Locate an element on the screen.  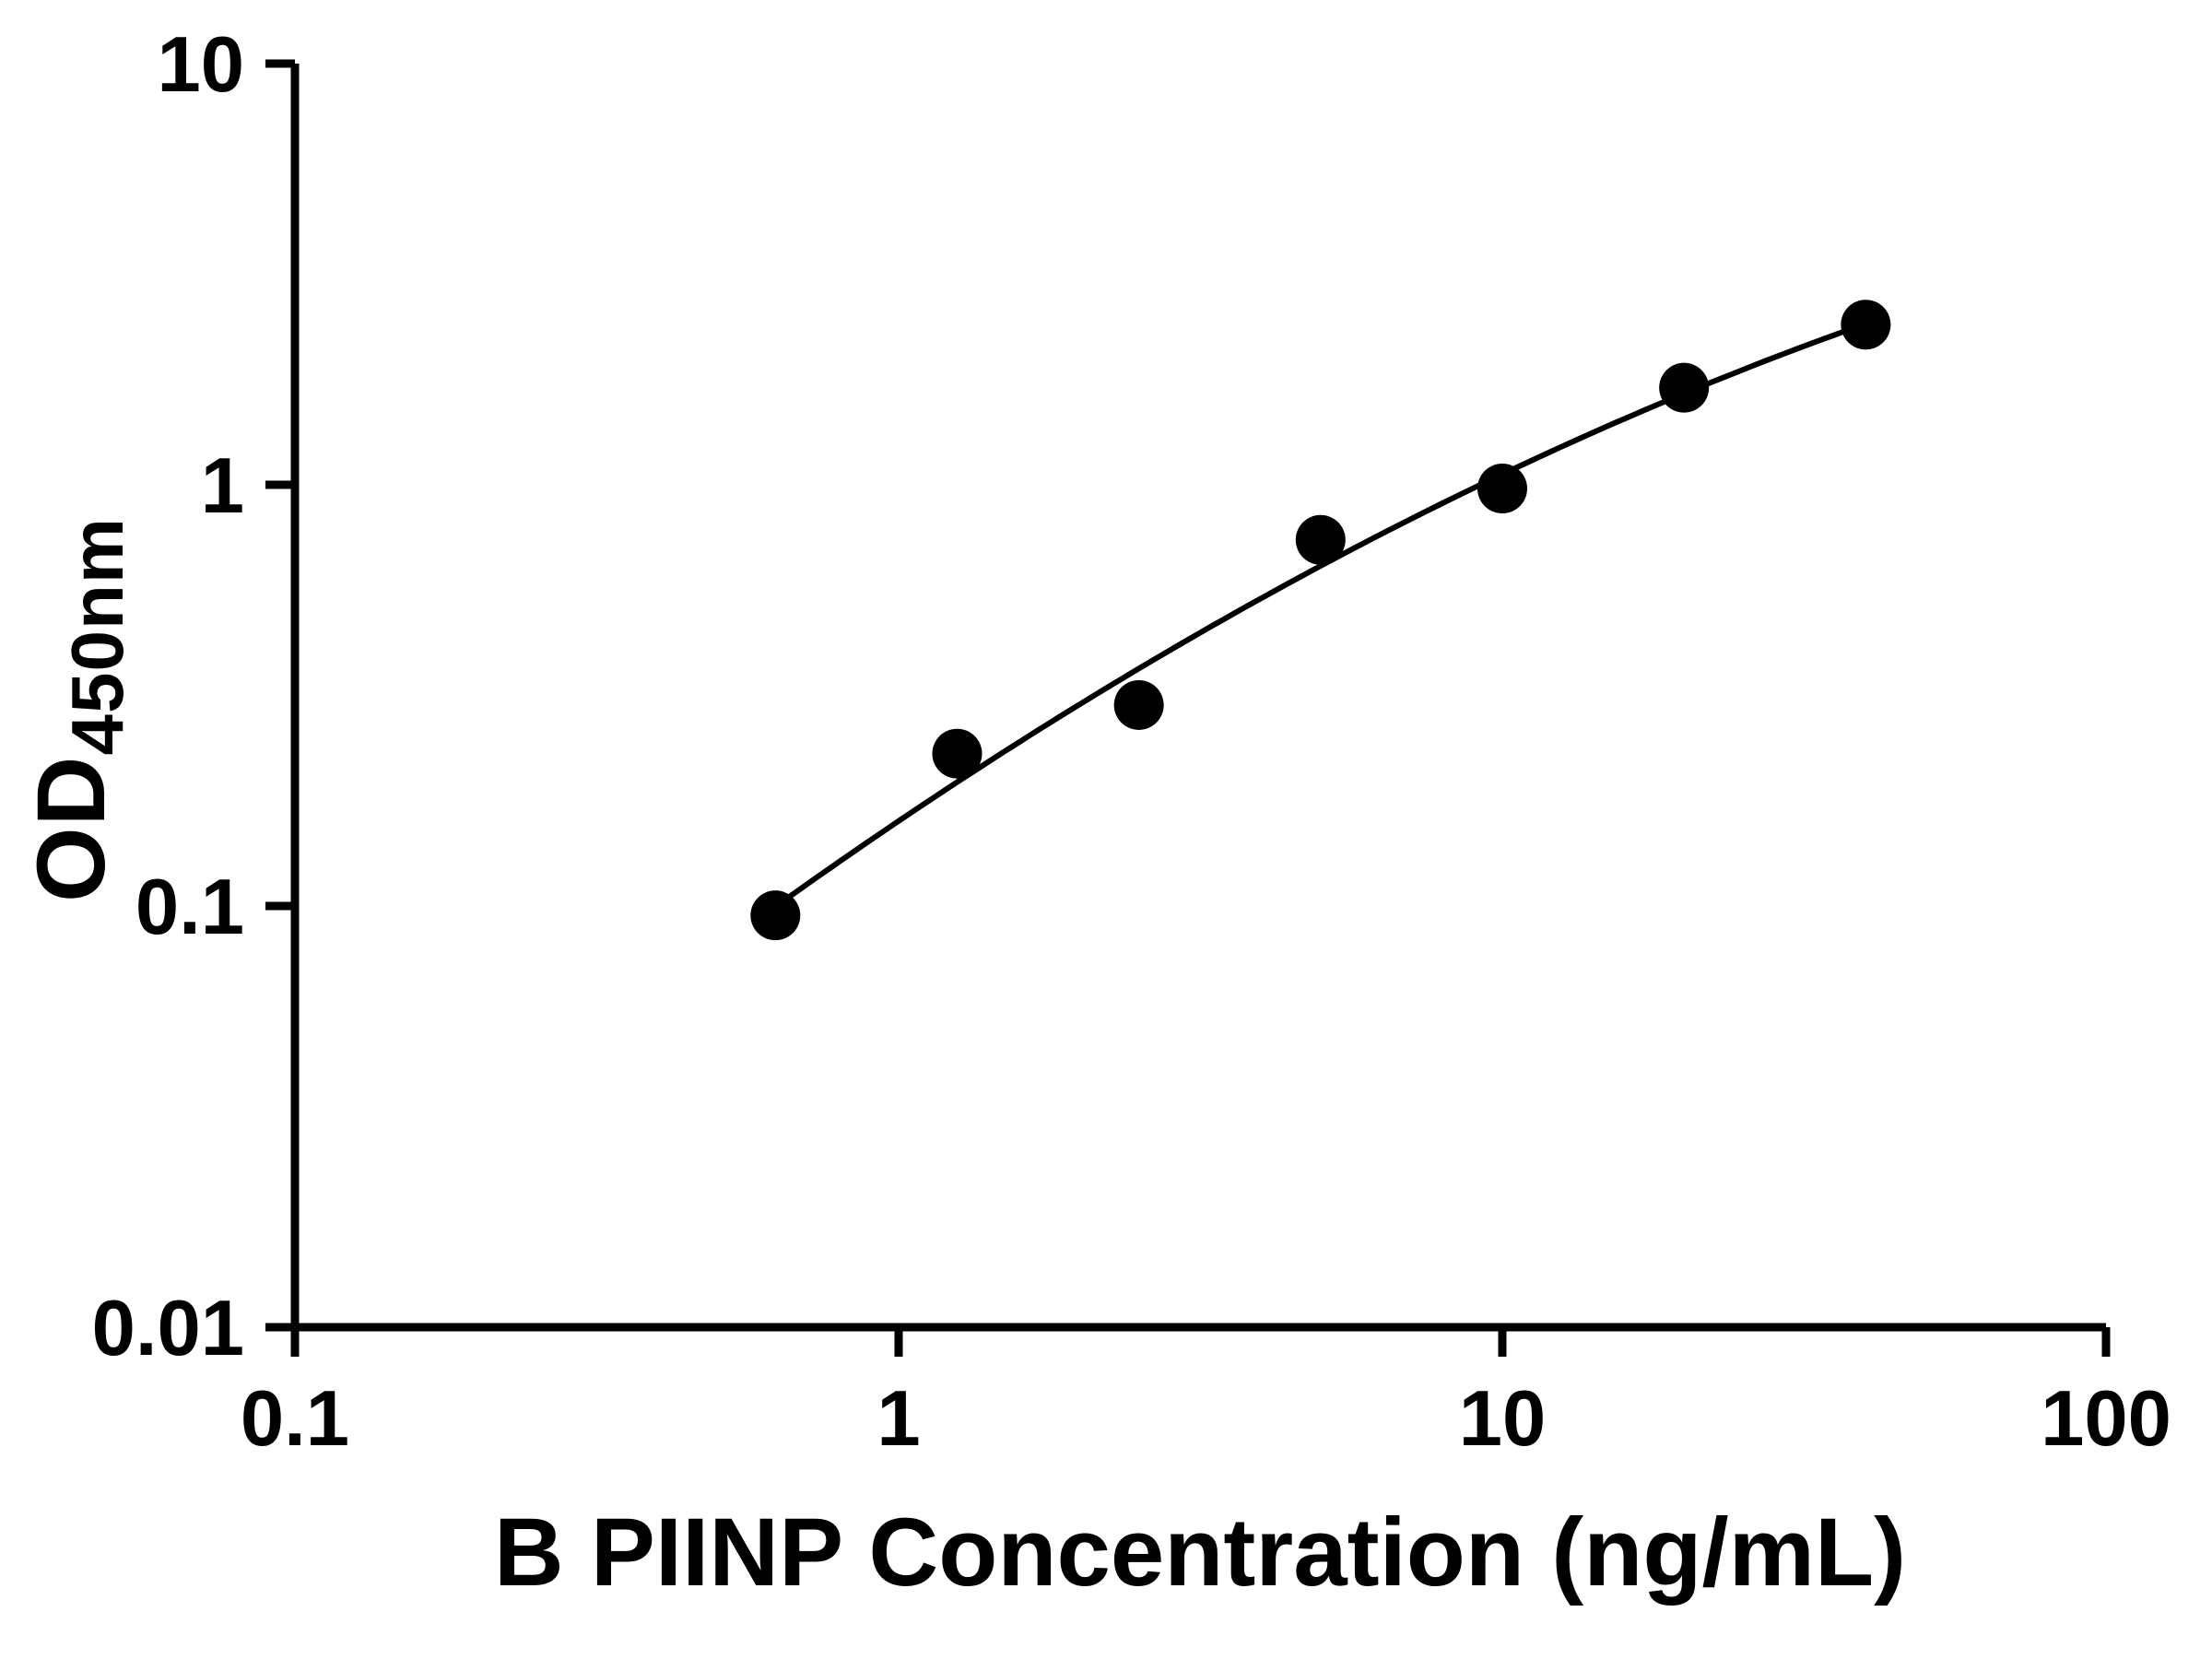
y-tick-label: 10 is located at coordinates (200, 65).